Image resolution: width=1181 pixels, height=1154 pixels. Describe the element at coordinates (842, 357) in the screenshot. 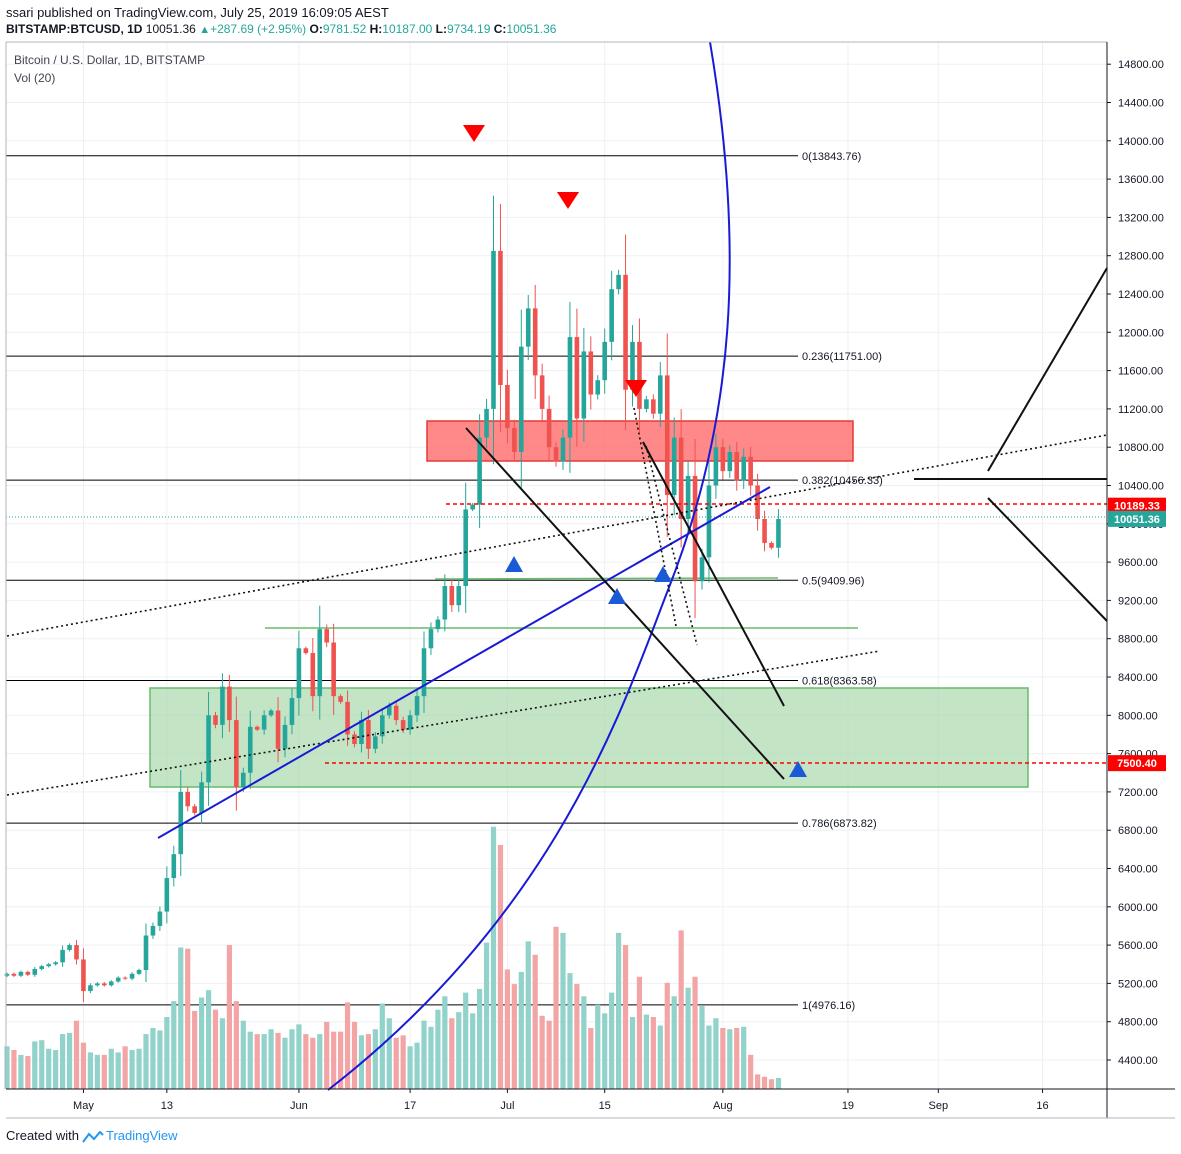

I see `fib-label-1: 0.236(11751.00)` at that location.